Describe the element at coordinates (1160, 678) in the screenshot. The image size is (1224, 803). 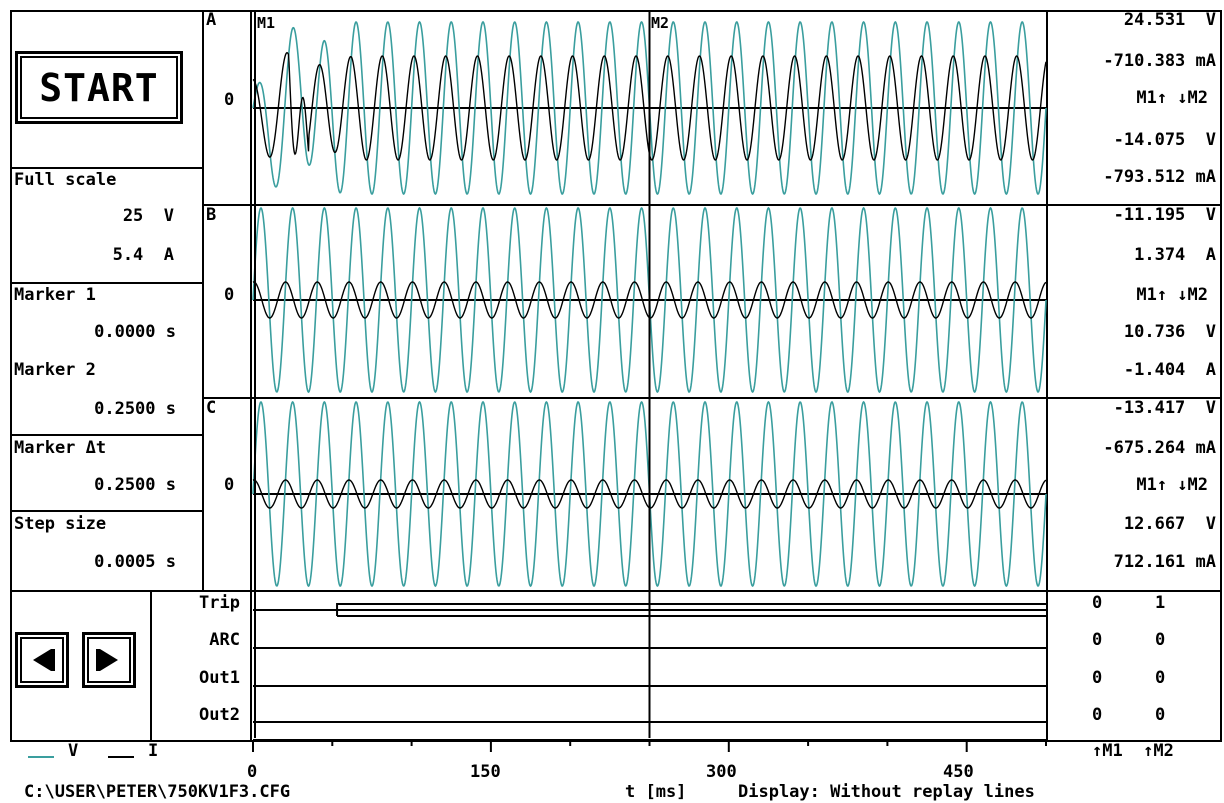
I see `digital-out1-m2: 0` at that location.